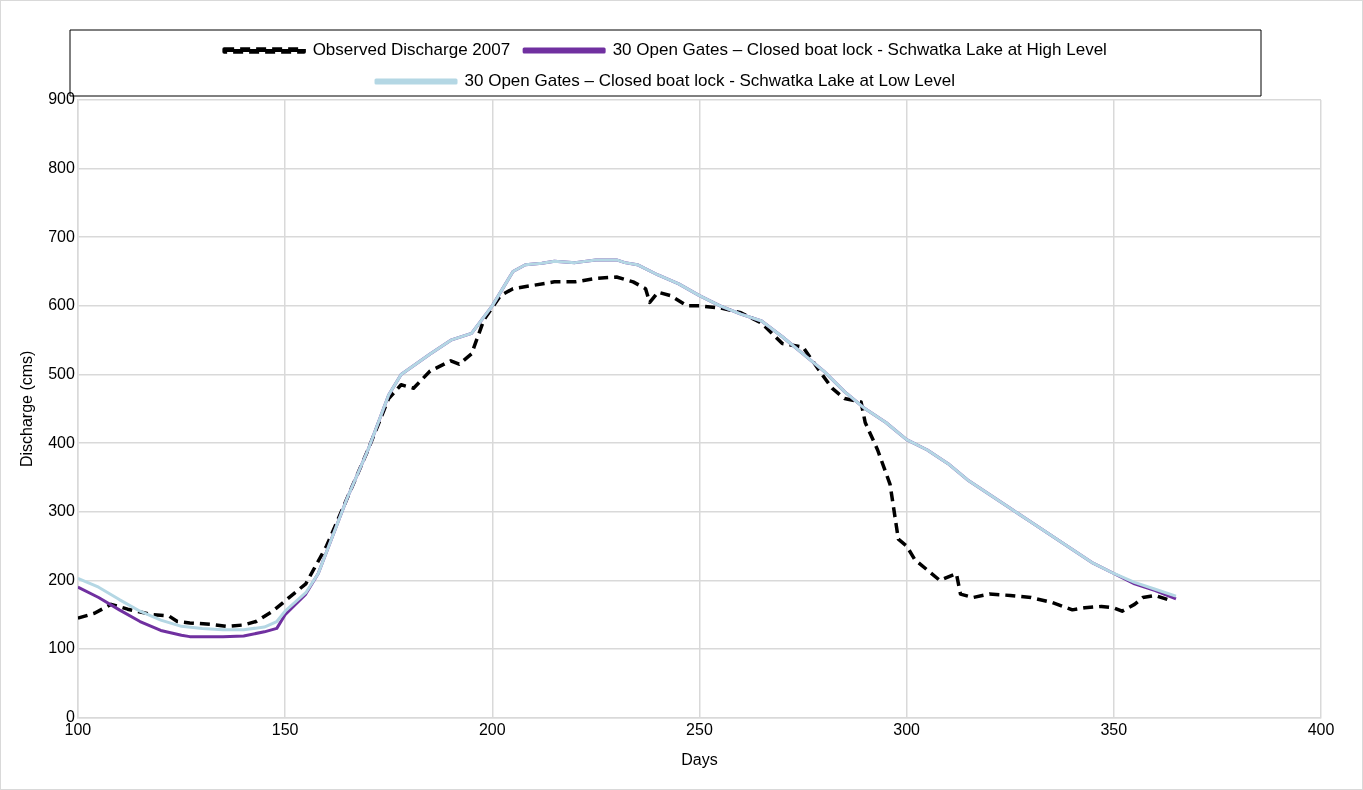  What do you see at coordinates (285, 729) in the screenshot?
I see `x-tick-label: 150` at bounding box center [285, 729].